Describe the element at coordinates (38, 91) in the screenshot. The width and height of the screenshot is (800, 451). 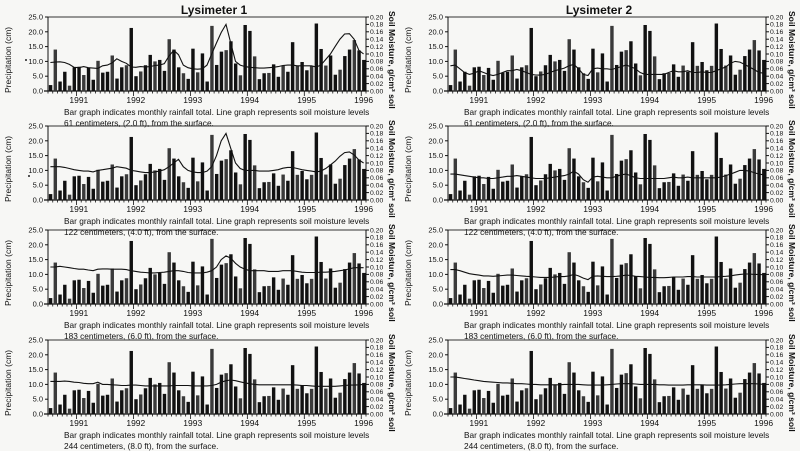
I see `left-tick-label: 0.0` at that location.